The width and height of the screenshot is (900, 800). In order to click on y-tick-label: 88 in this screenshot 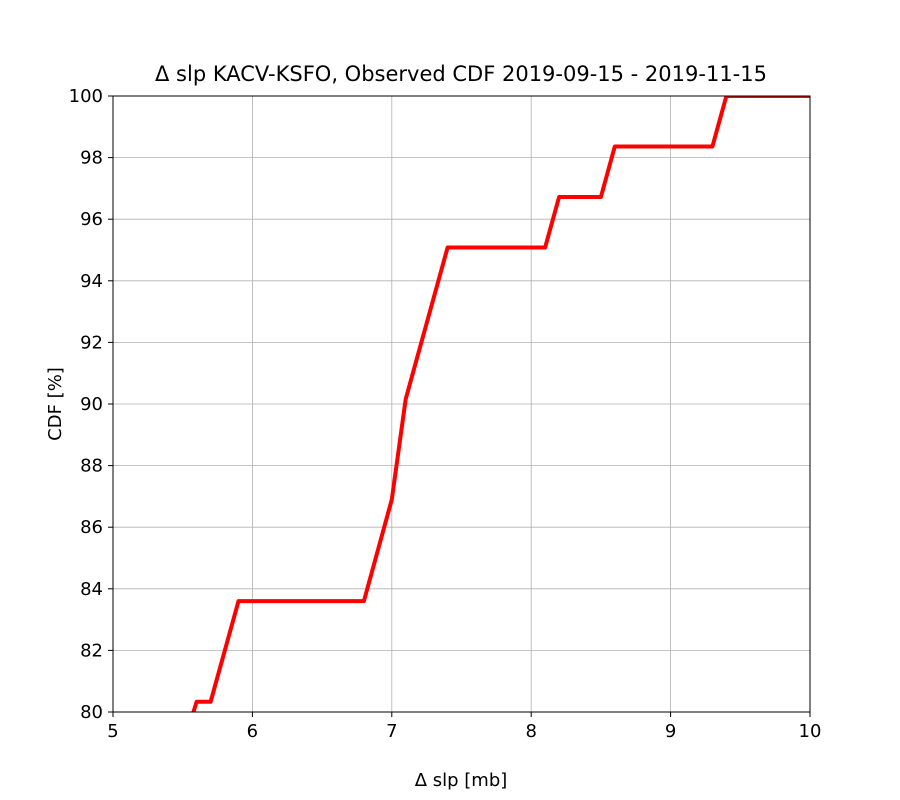, I will do `click(91, 466)`.